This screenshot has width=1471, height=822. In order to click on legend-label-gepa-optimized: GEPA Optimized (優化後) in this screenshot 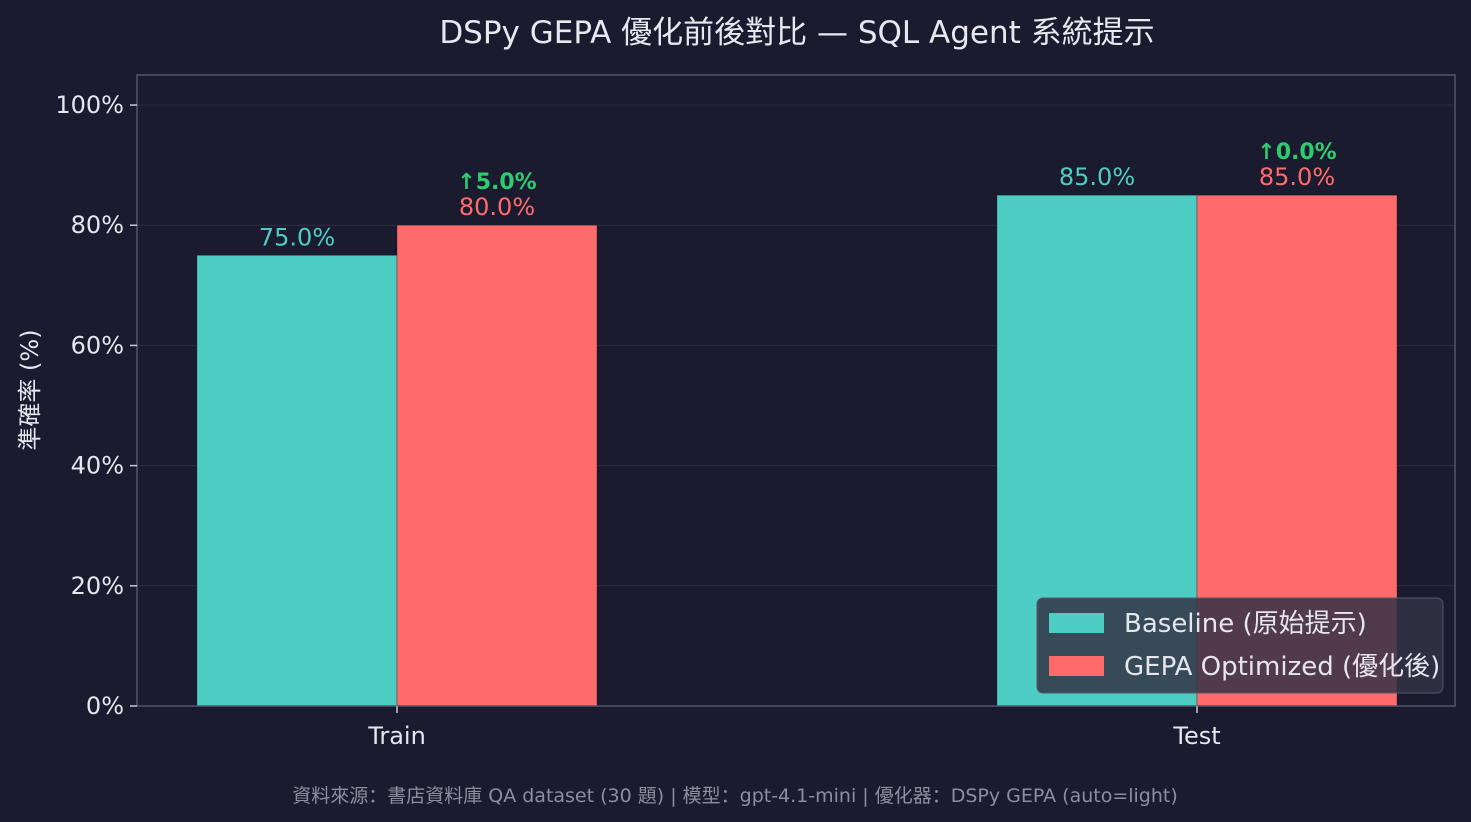, I will do `click(1282, 667)`.